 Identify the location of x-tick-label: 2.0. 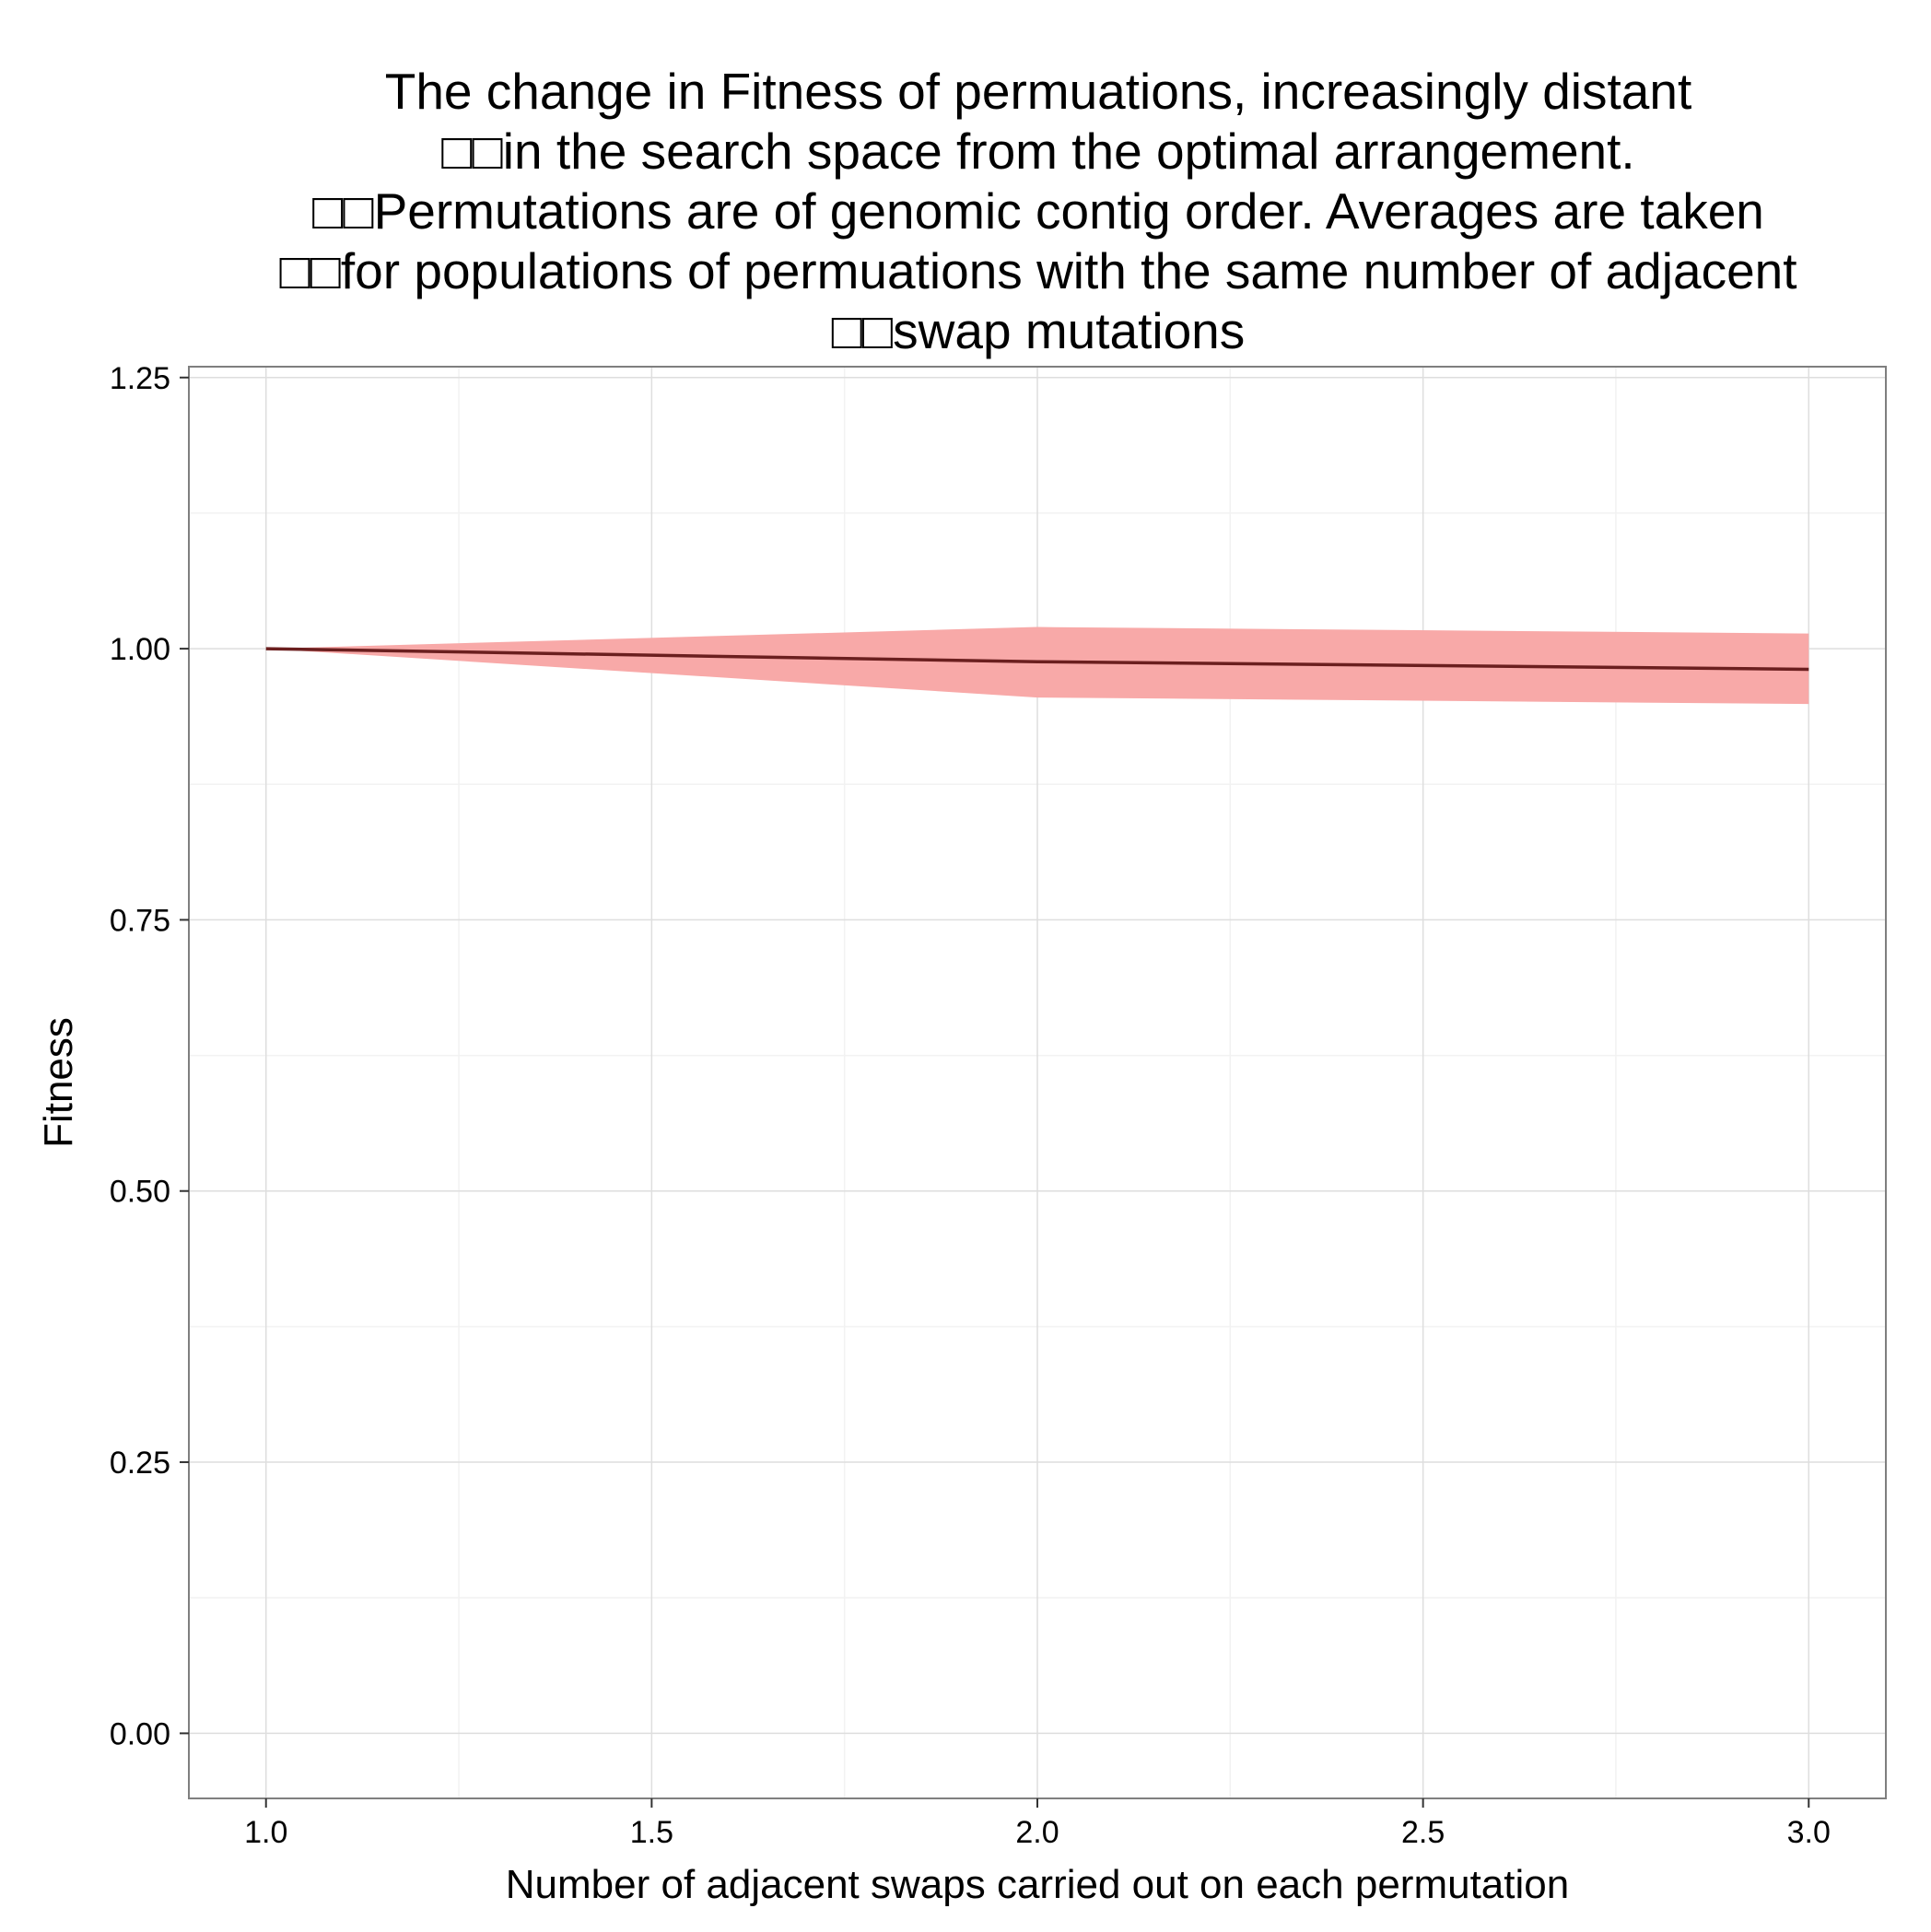
(1037, 1832).